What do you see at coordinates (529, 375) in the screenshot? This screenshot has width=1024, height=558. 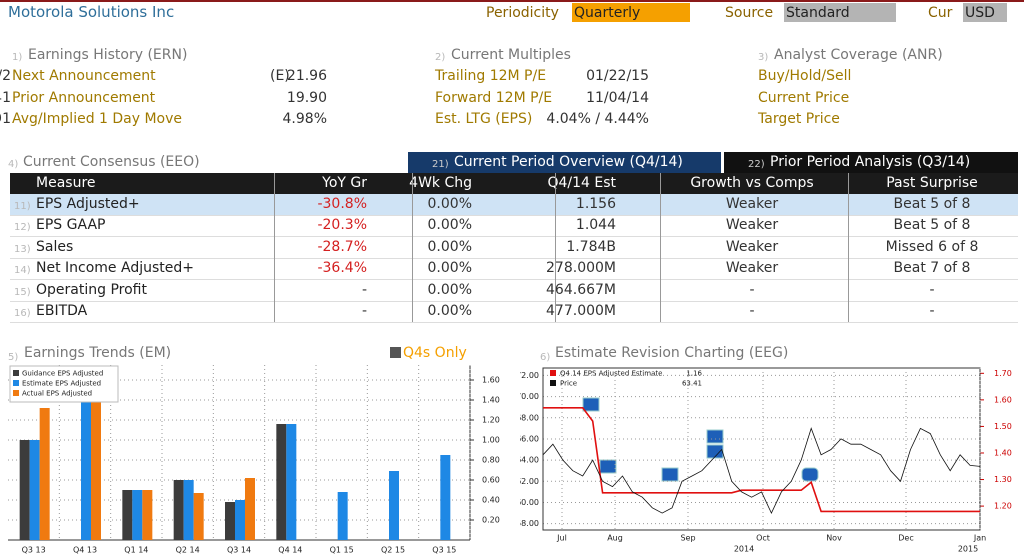 I see `y-tick-label: 72.00` at bounding box center [529, 375].